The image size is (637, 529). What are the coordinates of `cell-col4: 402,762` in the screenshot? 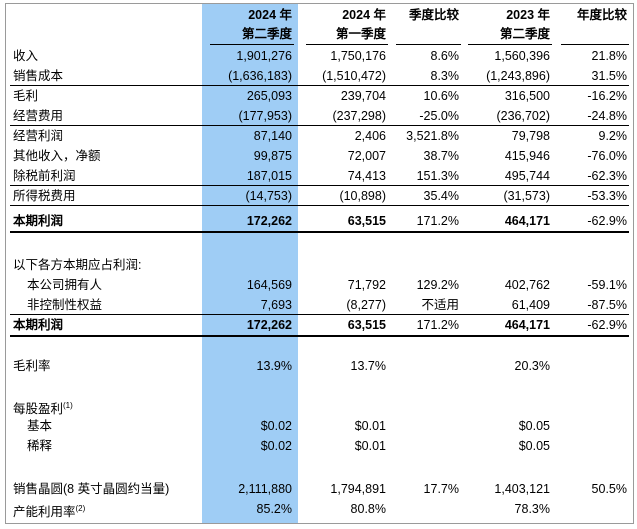 It's located at (527, 285).